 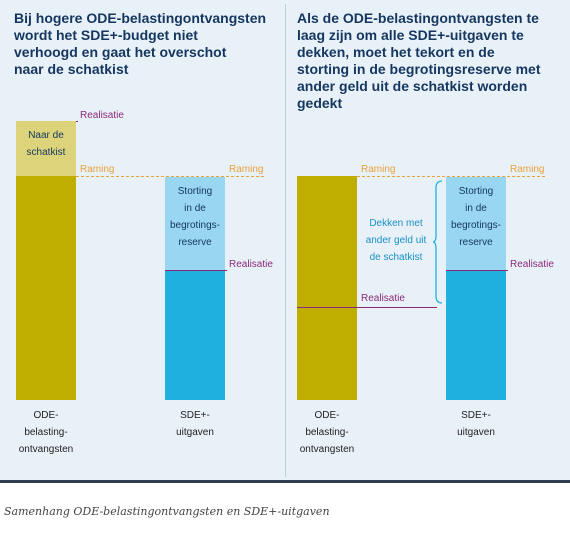 I want to click on figure-bottom-rule, so click(x=285, y=481).